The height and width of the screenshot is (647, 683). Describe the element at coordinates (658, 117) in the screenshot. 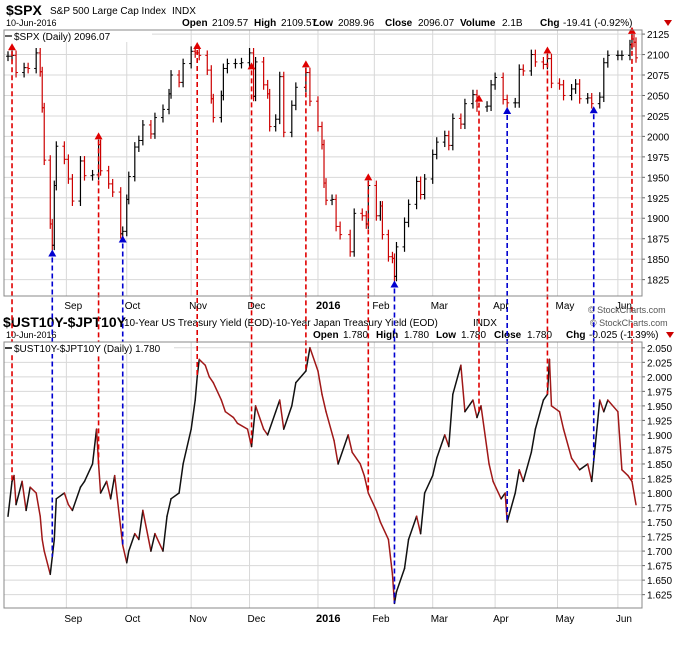

I see `spx-y-tick-label: 2025` at that location.